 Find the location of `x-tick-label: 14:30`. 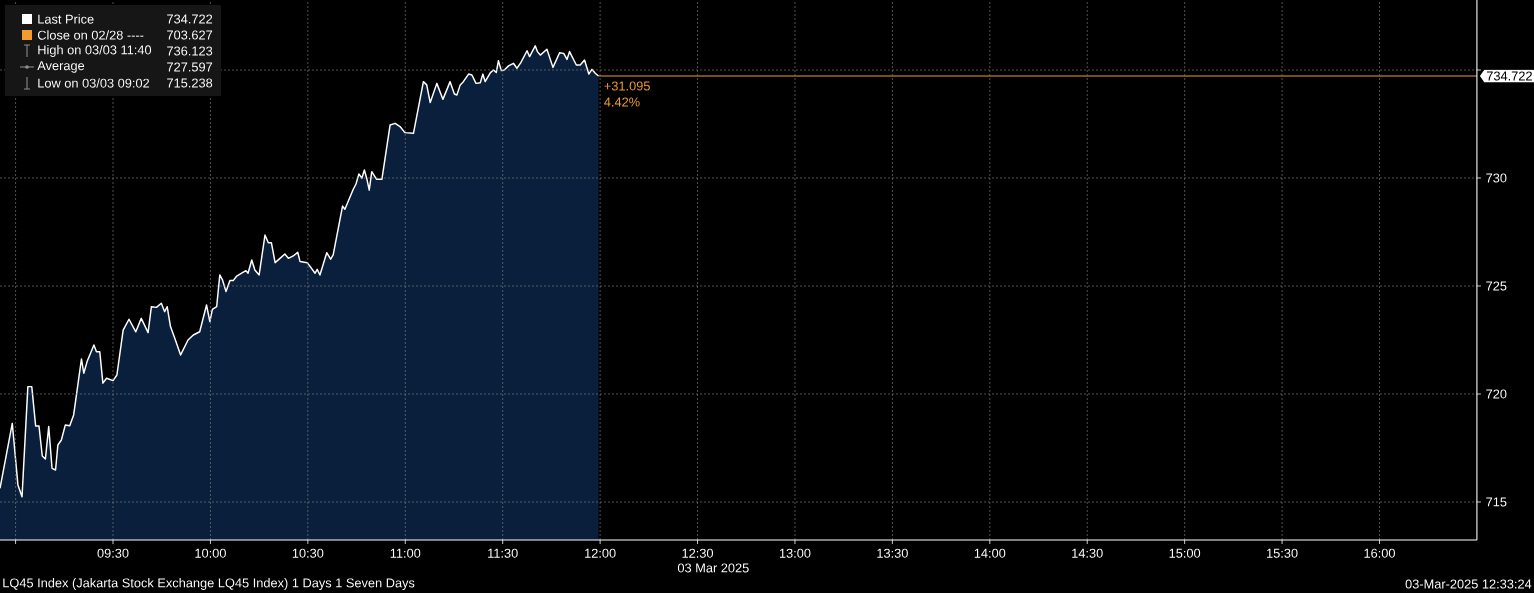

x-tick-label: 14:30 is located at coordinates (1087, 553).